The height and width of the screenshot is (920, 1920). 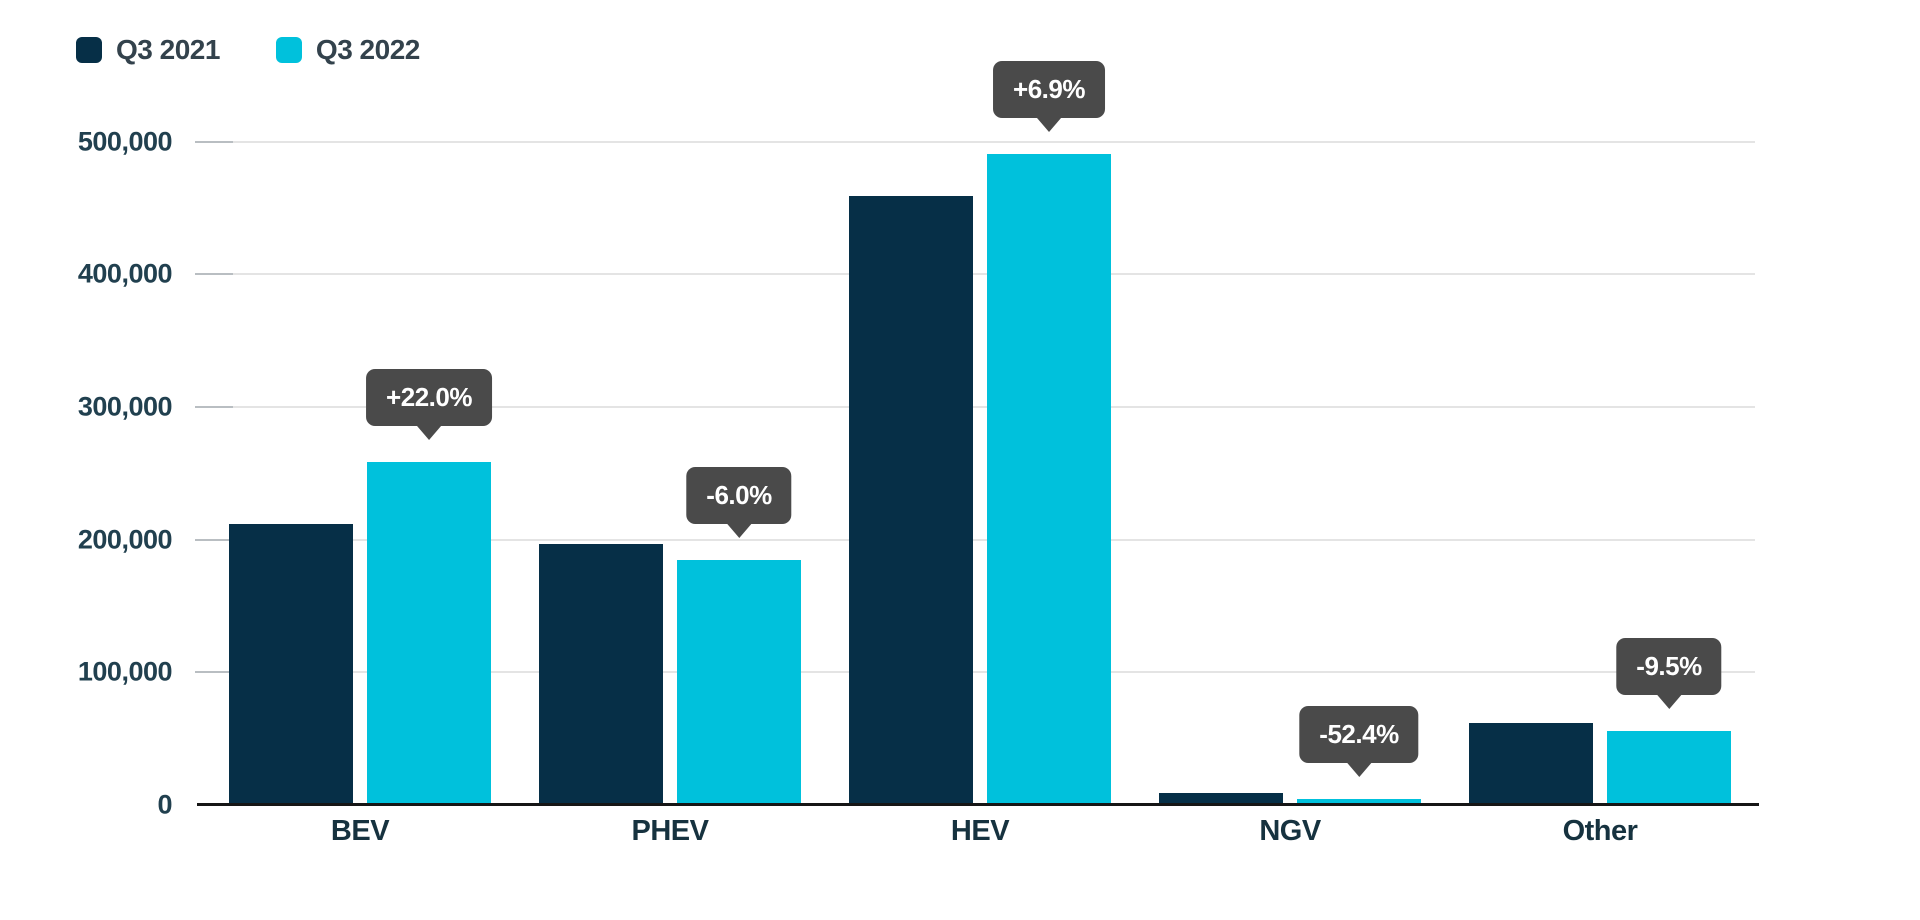 What do you see at coordinates (248, 50) in the screenshot?
I see `legend: Q3 2021 Q3 2022` at bounding box center [248, 50].